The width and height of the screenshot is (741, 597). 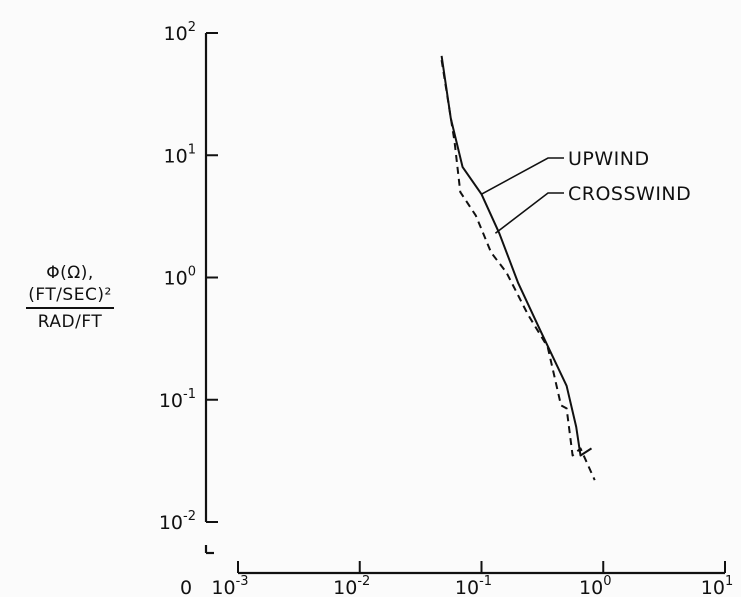 I want to click on y-tick-label: 10², so click(x=180, y=32).